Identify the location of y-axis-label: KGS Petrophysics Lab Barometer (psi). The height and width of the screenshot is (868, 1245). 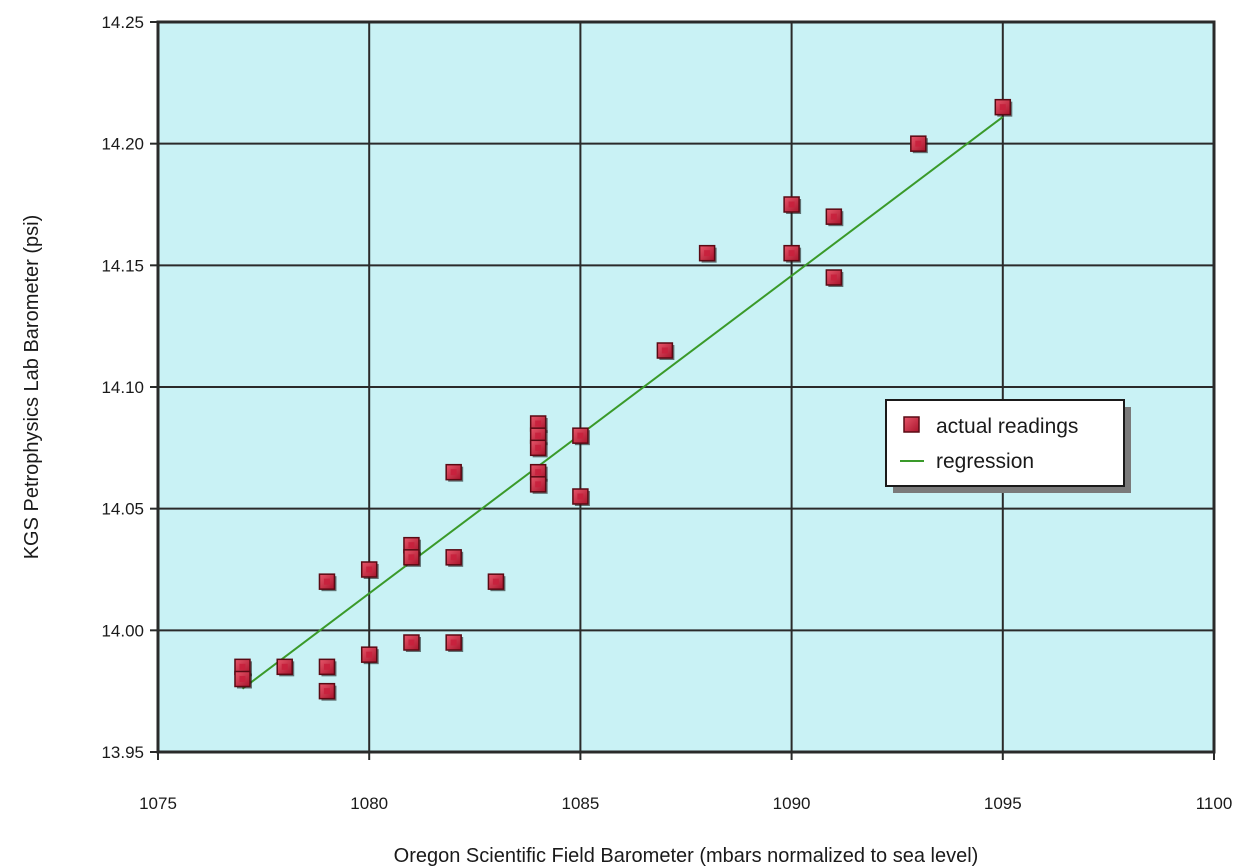
(32, 387).